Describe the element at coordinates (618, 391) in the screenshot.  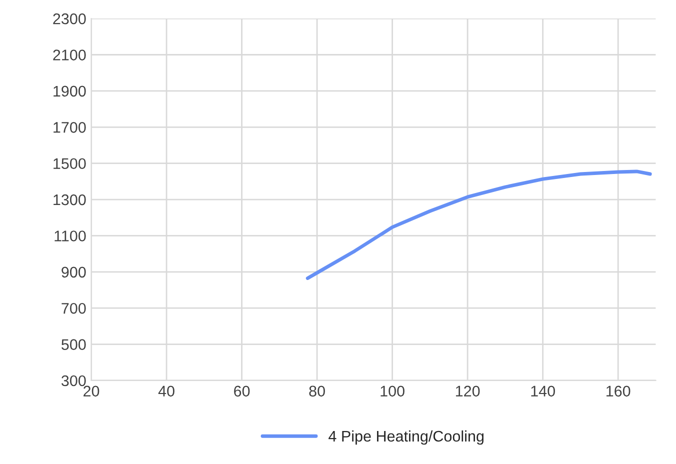
I see `x-tick-label: 160` at that location.